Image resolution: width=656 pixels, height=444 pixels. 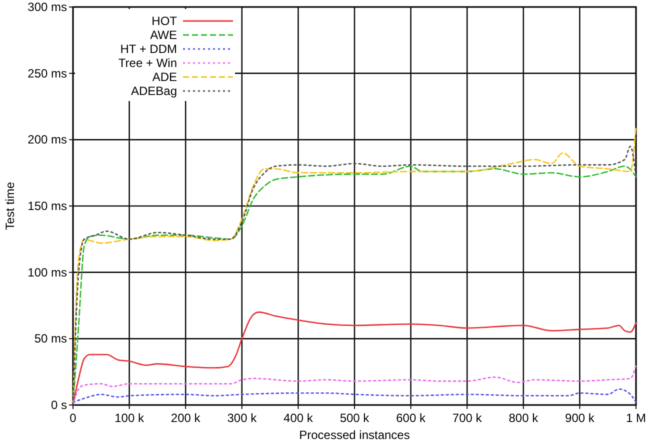 What do you see at coordinates (47, 272) in the screenshot?
I see `y-tick-label: 100 ms` at bounding box center [47, 272].